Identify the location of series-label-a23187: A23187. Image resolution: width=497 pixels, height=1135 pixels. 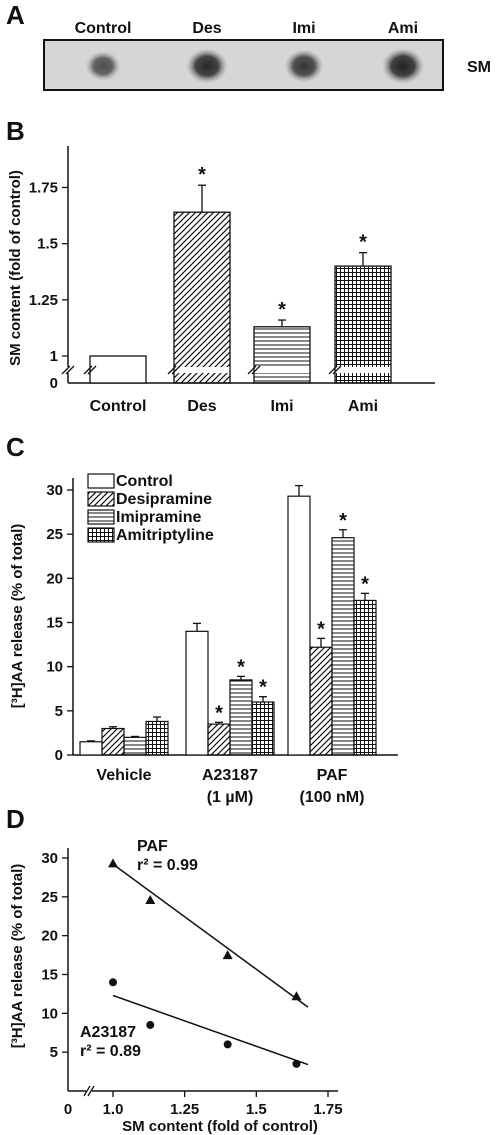
(108, 1032).